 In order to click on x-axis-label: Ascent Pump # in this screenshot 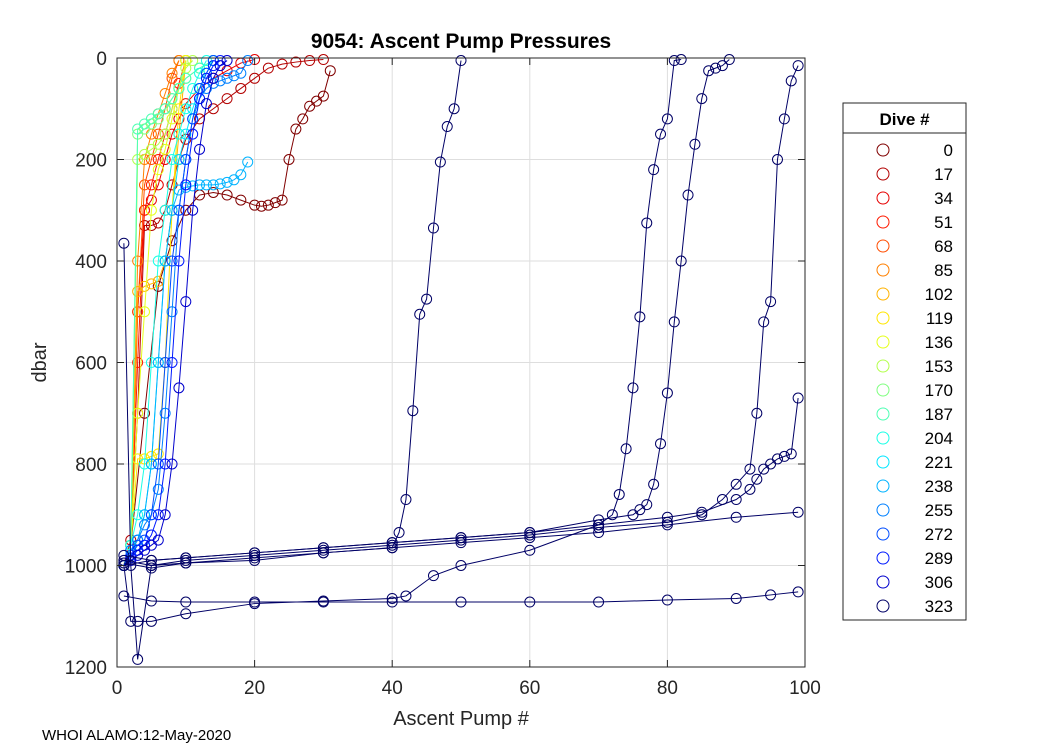, I will do `click(461, 719)`.